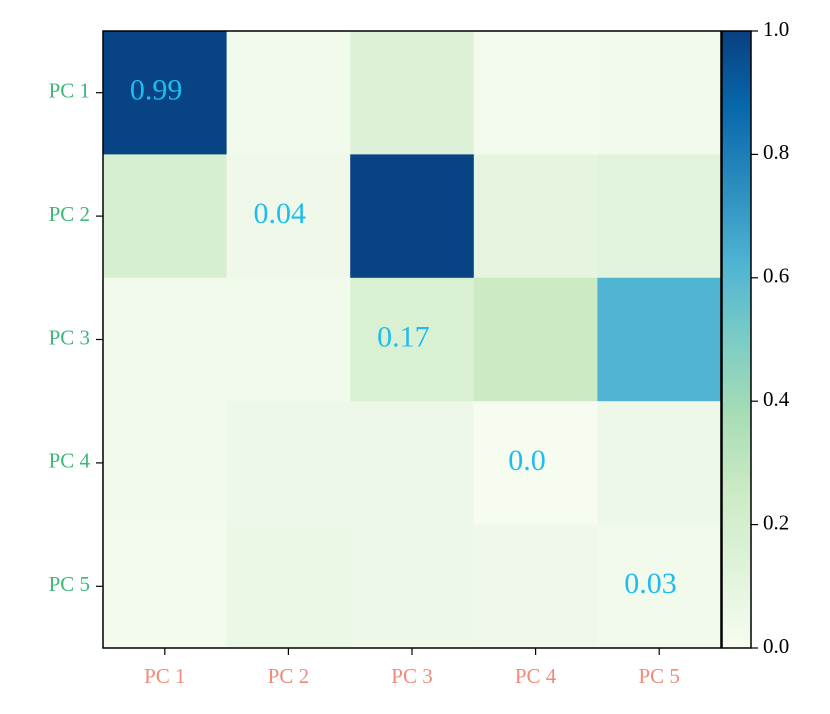  Describe the element at coordinates (403, 336) in the screenshot. I see `value-label: 0.17` at that location.